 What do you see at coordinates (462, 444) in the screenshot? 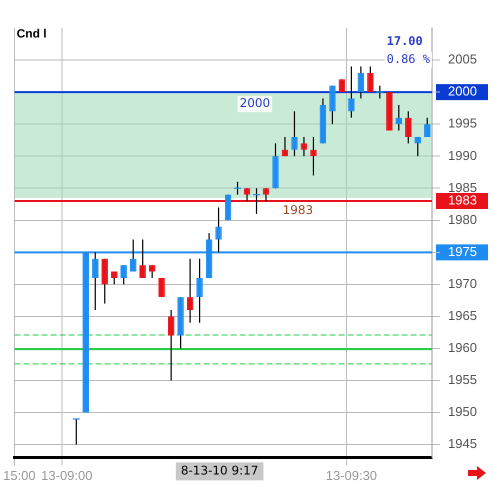
I see `y-tick-label: 1945` at bounding box center [462, 444].